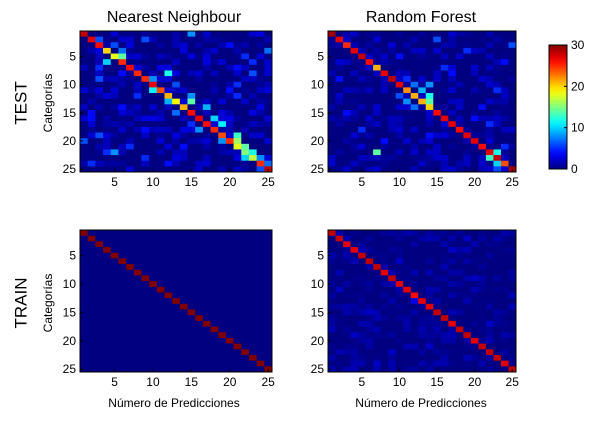  What do you see at coordinates (318, 369) in the screenshot?
I see `y-tick-label: 25` at bounding box center [318, 369].